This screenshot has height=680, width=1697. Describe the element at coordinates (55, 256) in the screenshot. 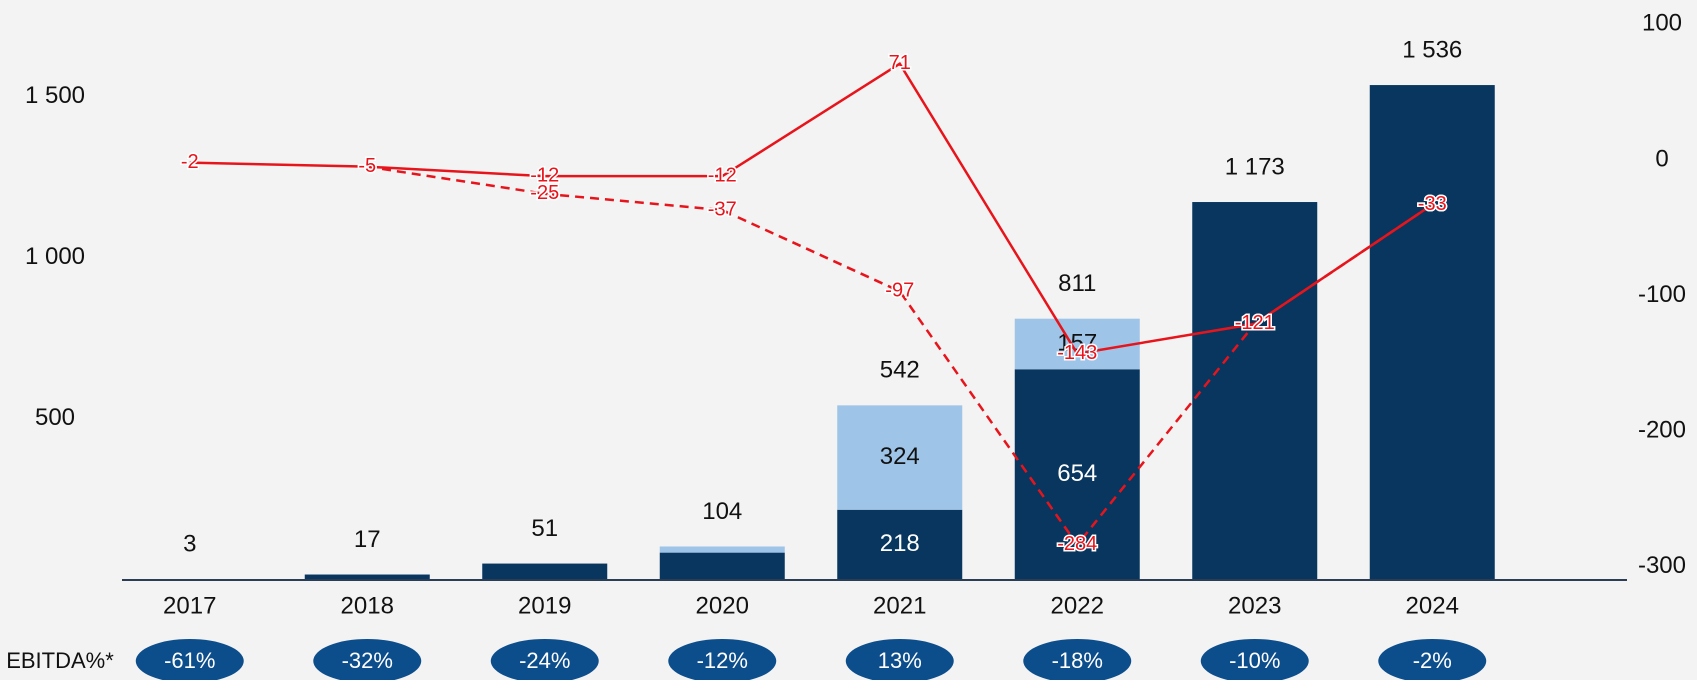

I see `y-tick-label: 1 000` at that location.